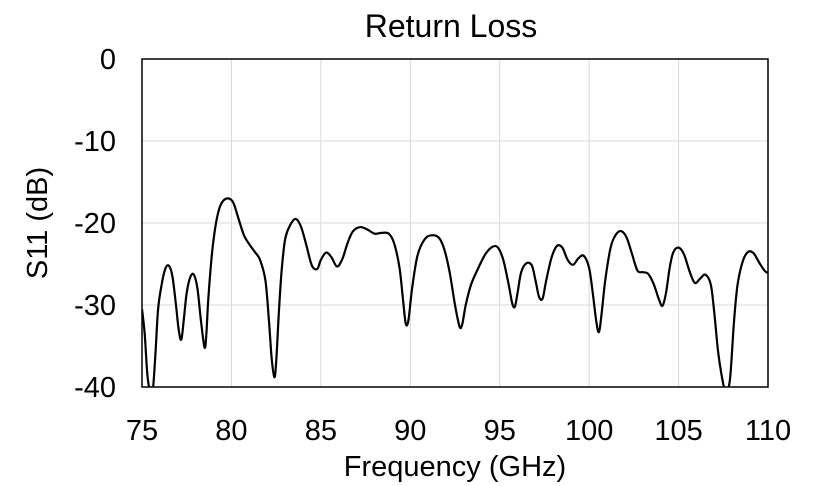 The width and height of the screenshot is (816, 486). Describe the element at coordinates (108, 60) in the screenshot. I see `y-tick-label: 0` at that location.